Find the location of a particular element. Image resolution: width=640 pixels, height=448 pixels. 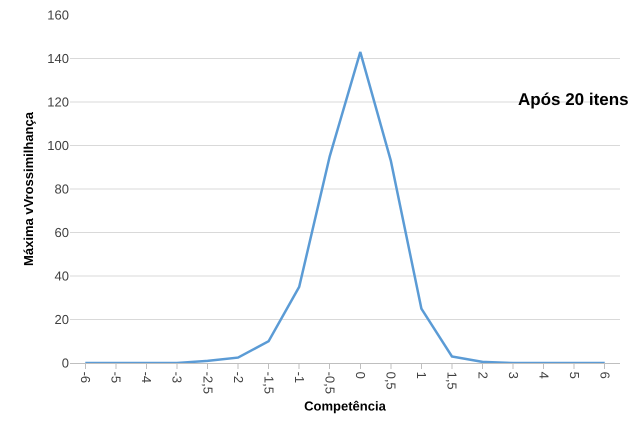

annotation: Após 20 itens is located at coordinates (573, 99).